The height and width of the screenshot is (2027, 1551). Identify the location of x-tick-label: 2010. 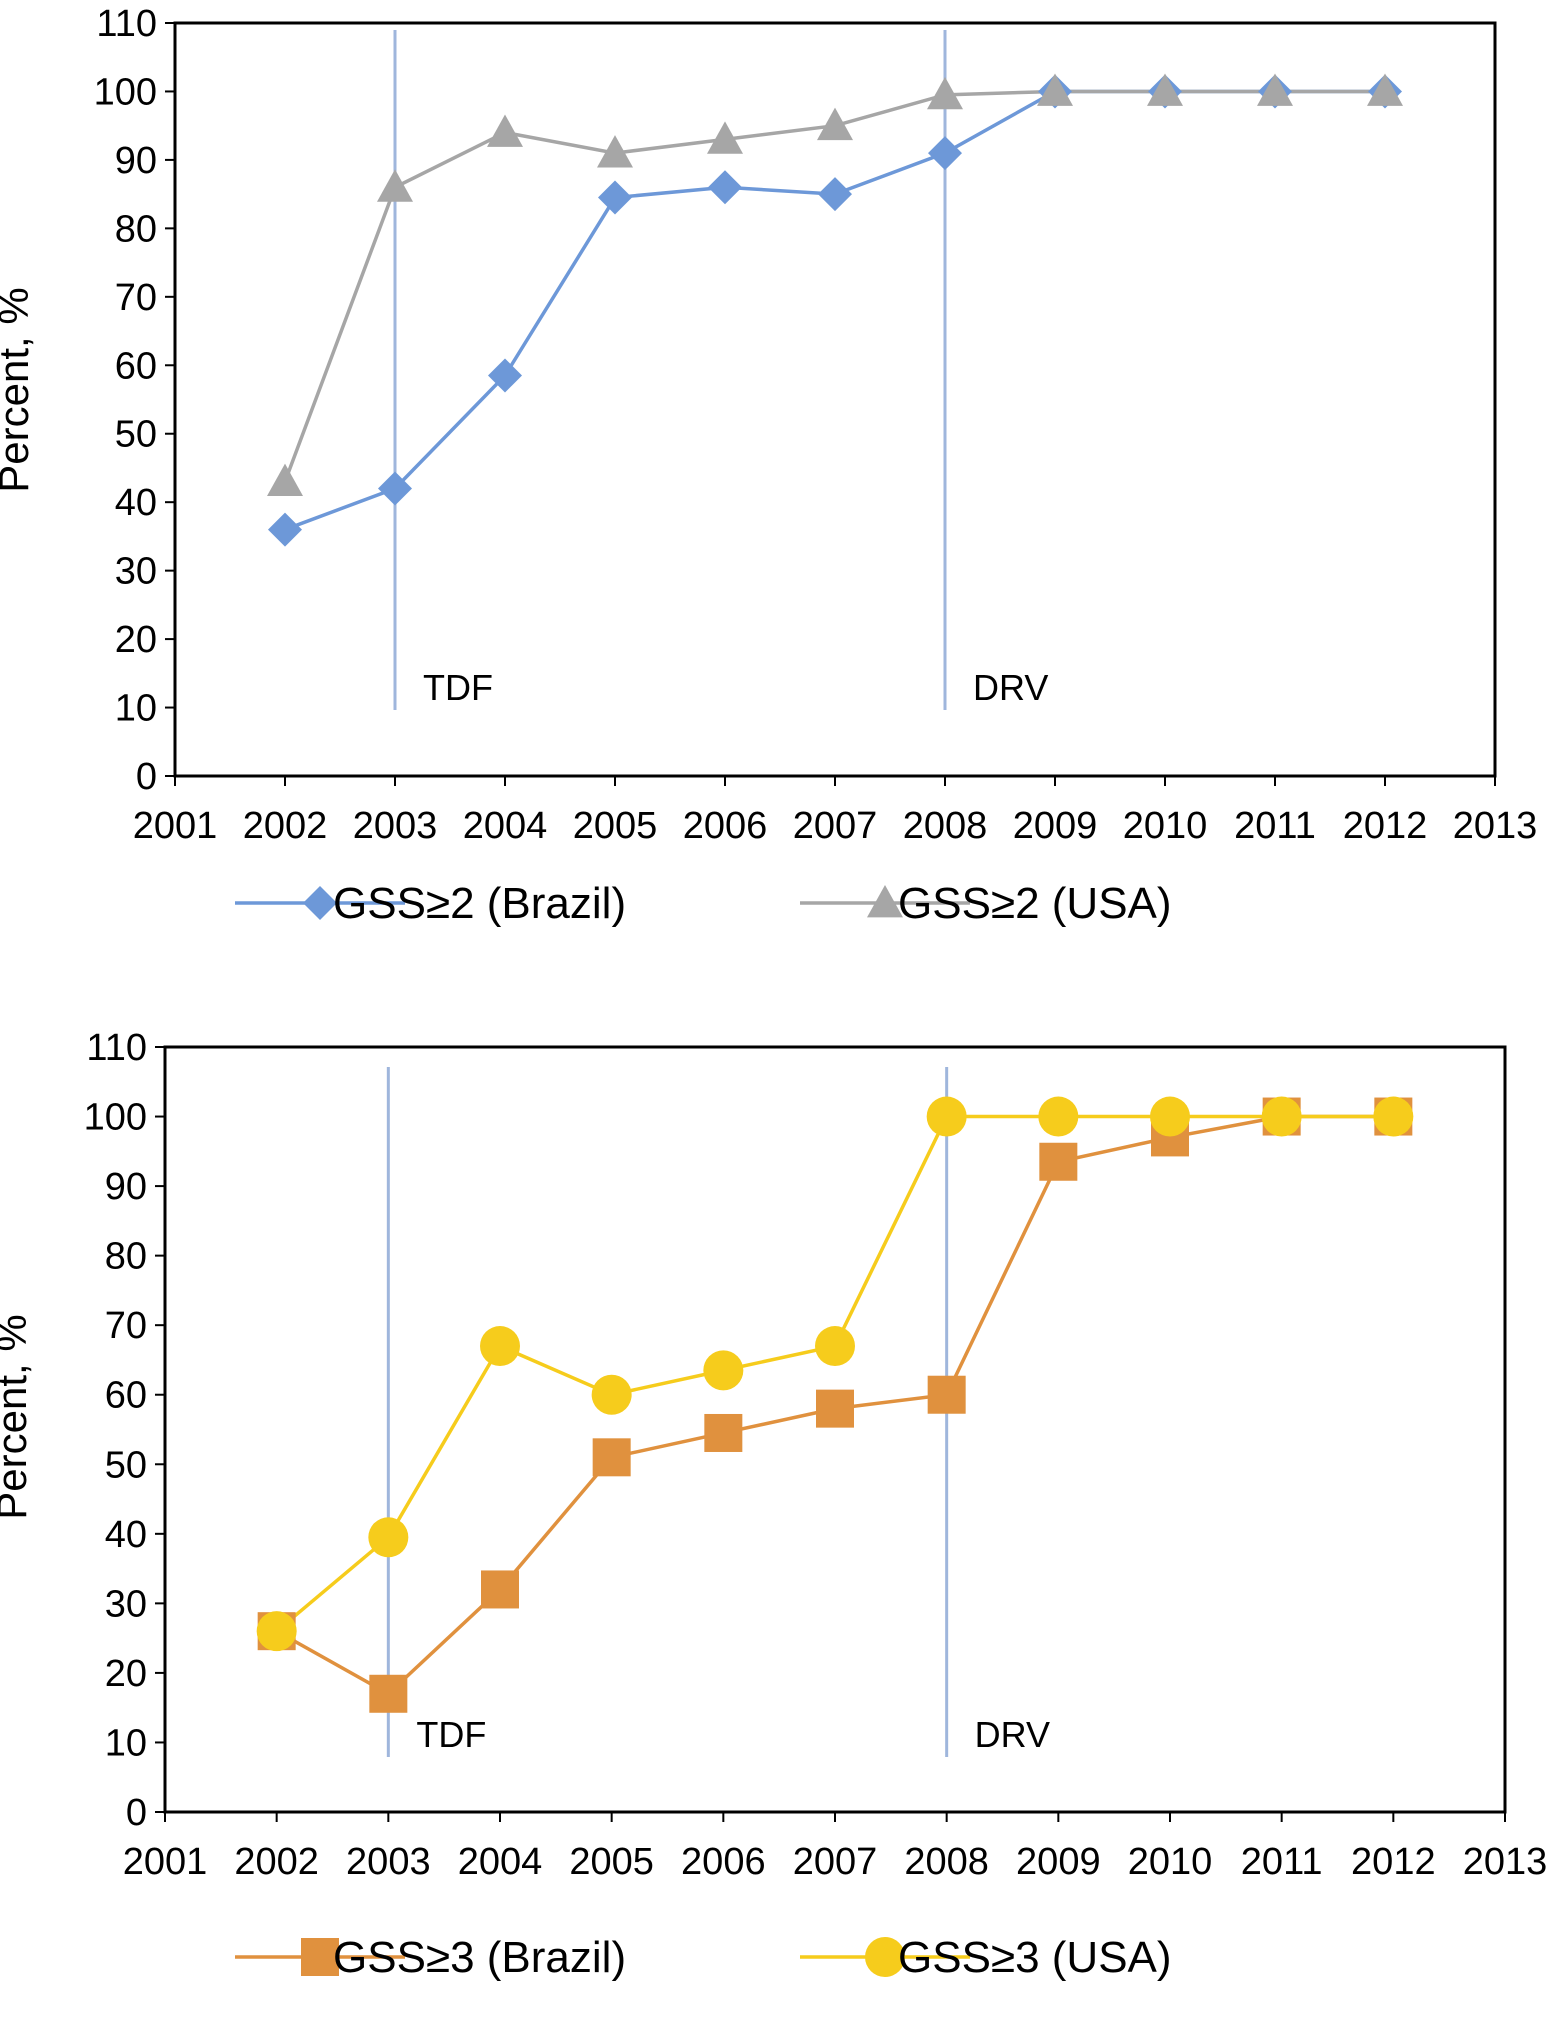
(1170, 1862).